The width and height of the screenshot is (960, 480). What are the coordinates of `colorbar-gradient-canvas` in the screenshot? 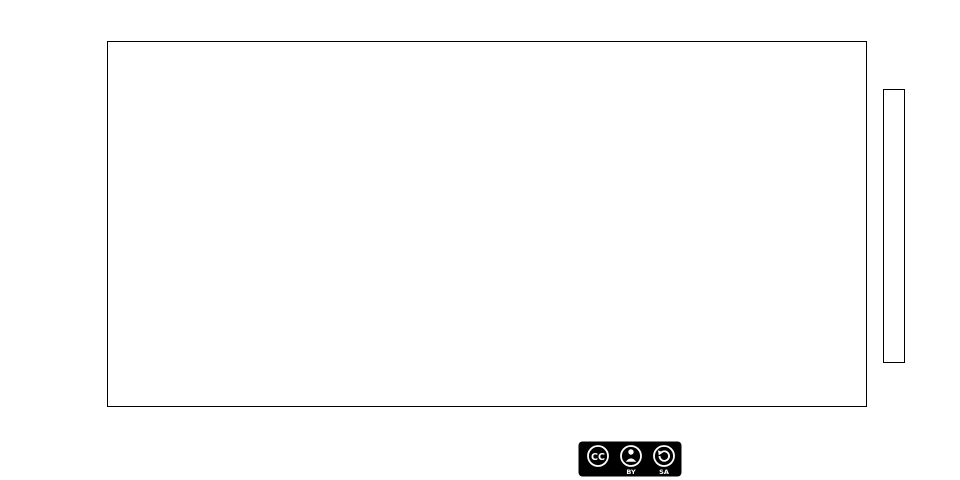 It's located at (894, 226).